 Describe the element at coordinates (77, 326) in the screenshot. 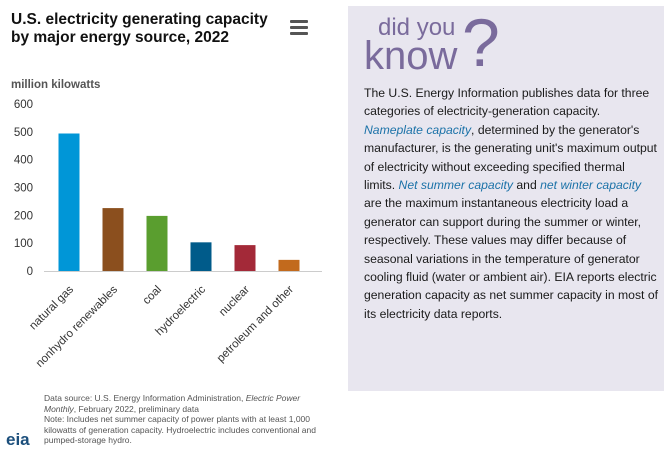

I see `x-category-label: nonhydro renewables` at that location.